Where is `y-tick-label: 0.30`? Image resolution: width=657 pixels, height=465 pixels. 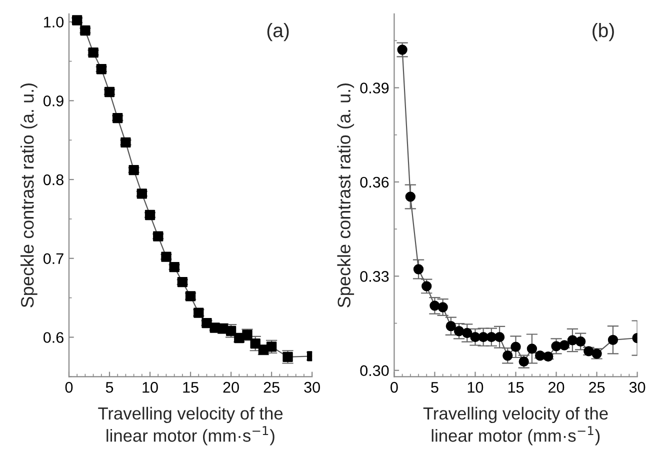
y-tick-label: 0.30 is located at coordinates (374, 370).